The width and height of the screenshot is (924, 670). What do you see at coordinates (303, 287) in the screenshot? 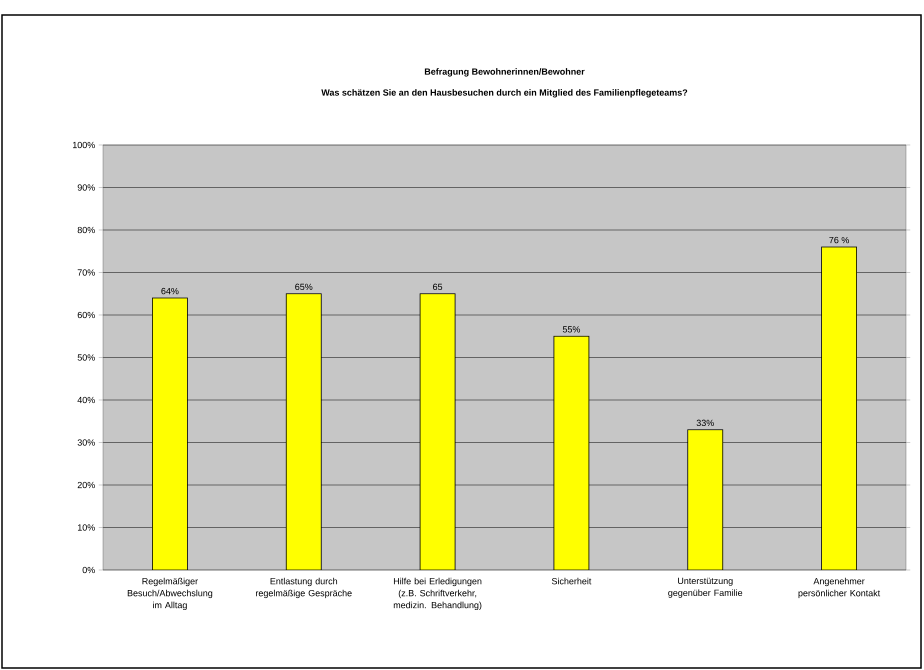
I see `data-label: 65%` at bounding box center [303, 287].